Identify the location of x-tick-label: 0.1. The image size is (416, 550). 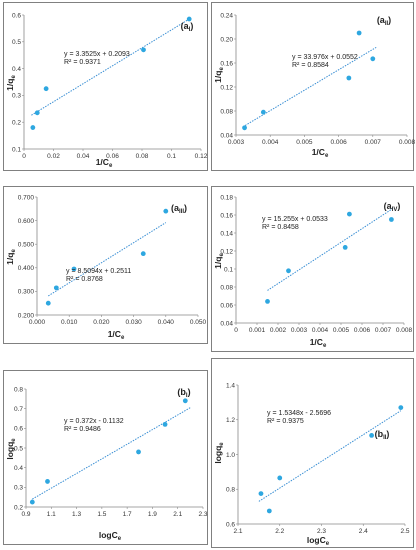
(171, 156).